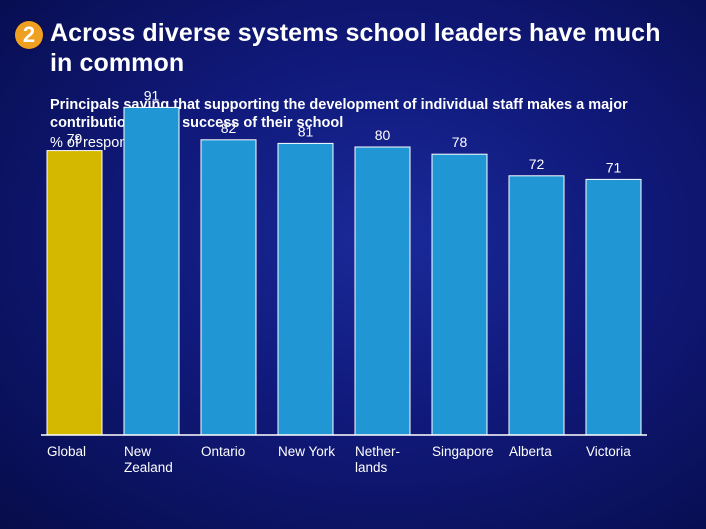 The image size is (706, 529). I want to click on category-label: Singapore, so click(463, 451).